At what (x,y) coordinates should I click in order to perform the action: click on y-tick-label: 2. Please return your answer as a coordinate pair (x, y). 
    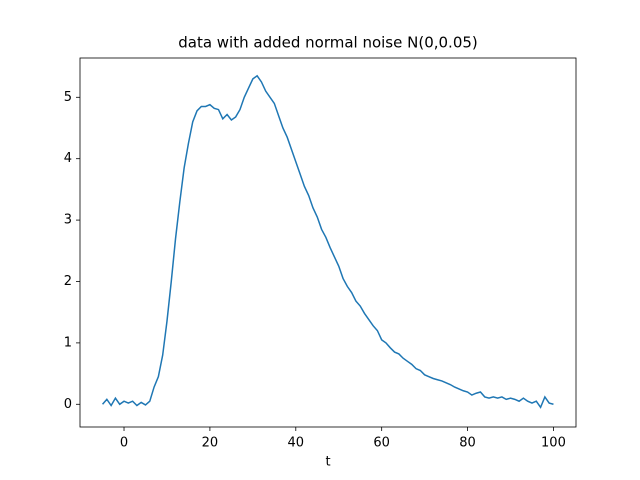
    Looking at the image, I should click on (68, 281).